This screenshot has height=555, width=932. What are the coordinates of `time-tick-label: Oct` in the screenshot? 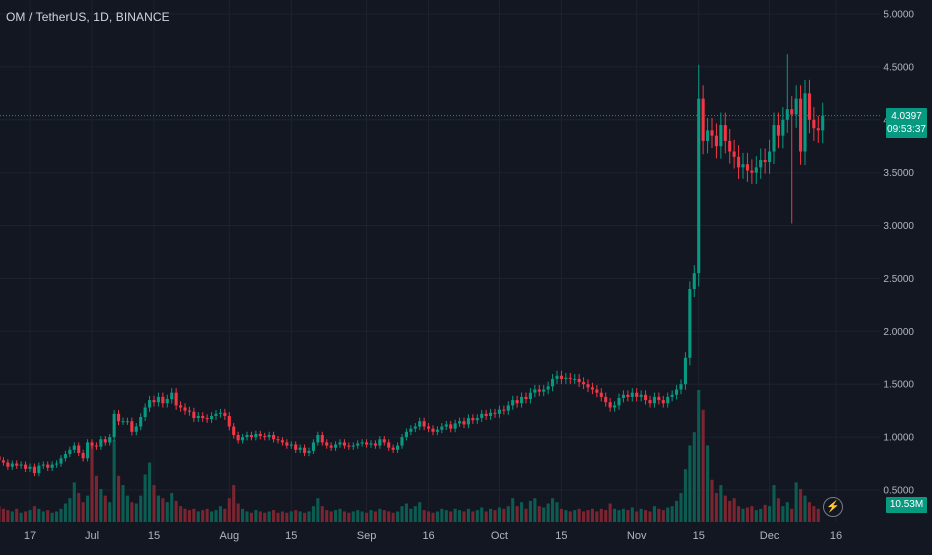 It's located at (499, 536).